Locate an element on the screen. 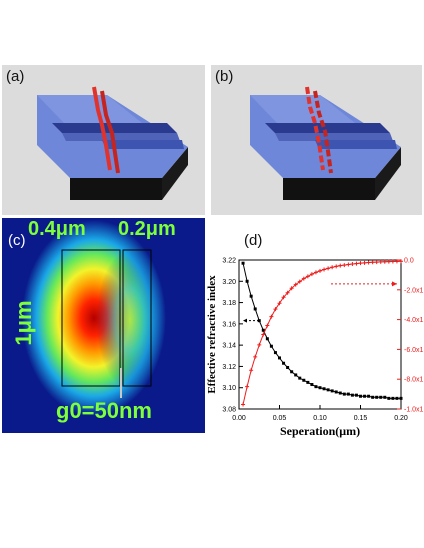 The width and height of the screenshot is (424, 548). coupler-3d-render-a is located at coordinates (112, 143).